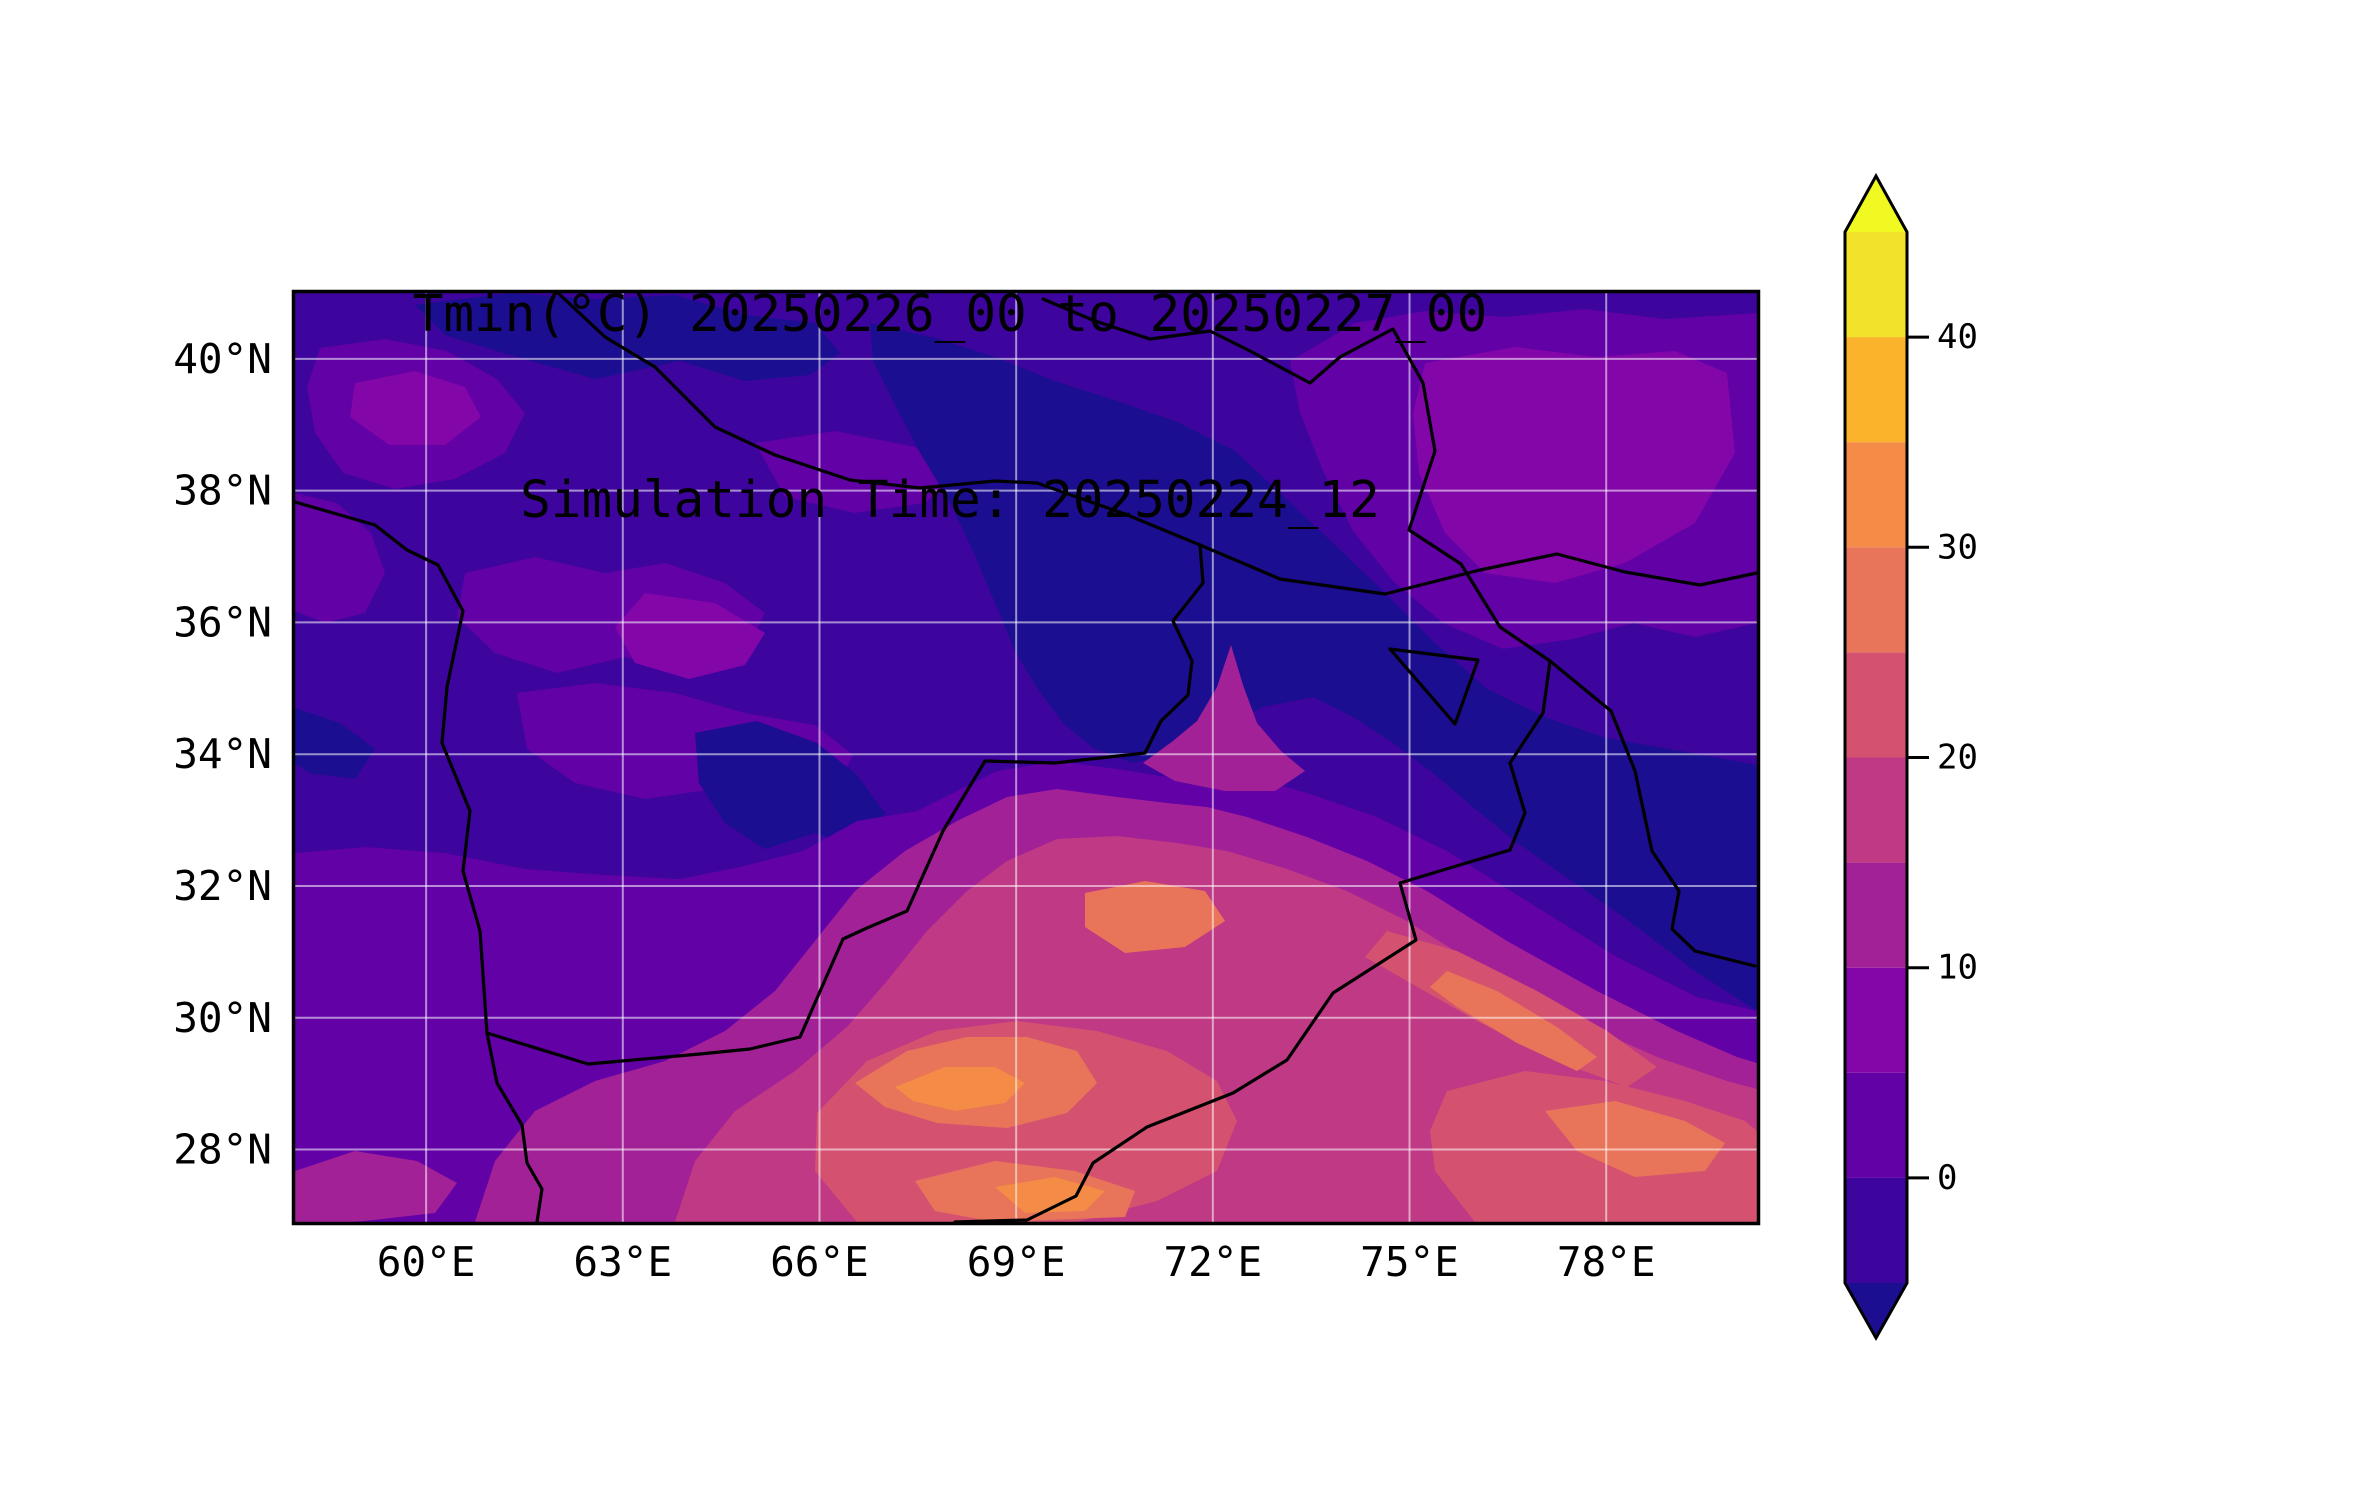 Image resolution: width=2357 pixels, height=1500 pixels. What do you see at coordinates (1957, 337) in the screenshot?
I see `colorbar-tick-label: 40` at bounding box center [1957, 337].